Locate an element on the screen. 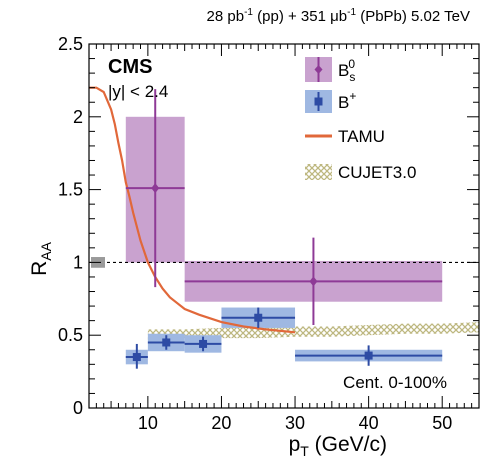  header-lumi-pbpb-exponent: -1 is located at coordinates (351, 12).